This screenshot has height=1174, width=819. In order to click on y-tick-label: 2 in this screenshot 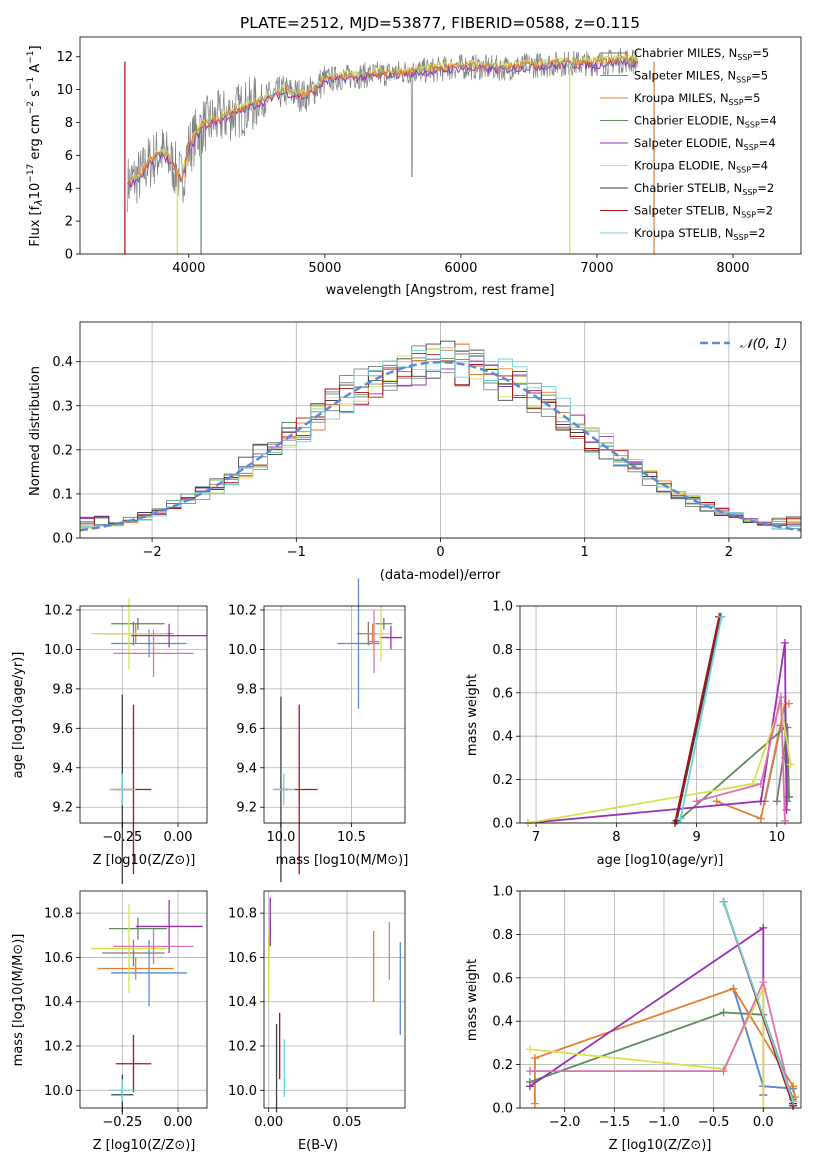, I will do `click(69, 222)`.